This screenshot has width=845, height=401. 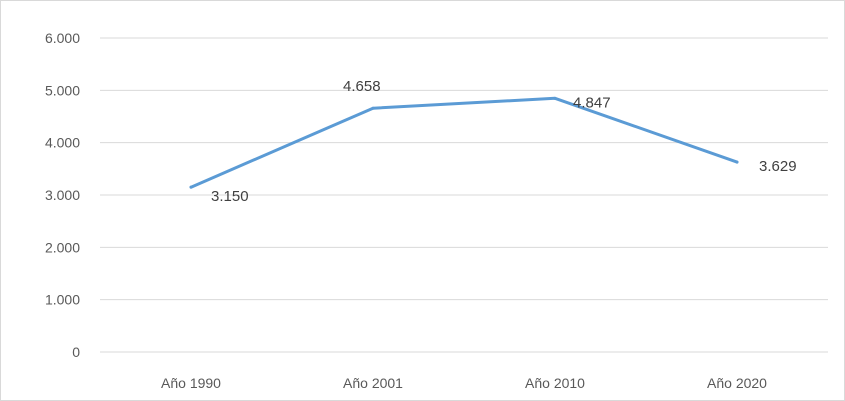 What do you see at coordinates (362, 86) in the screenshot?
I see `data-label: 4.658` at bounding box center [362, 86].